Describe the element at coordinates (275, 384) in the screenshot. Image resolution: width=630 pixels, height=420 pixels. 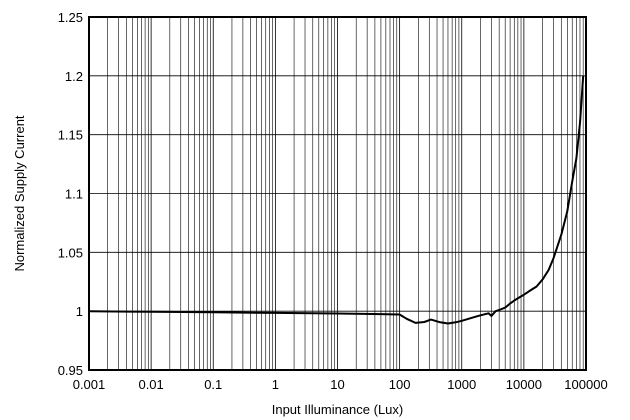
I see `x-tick-label: 1` at that location.